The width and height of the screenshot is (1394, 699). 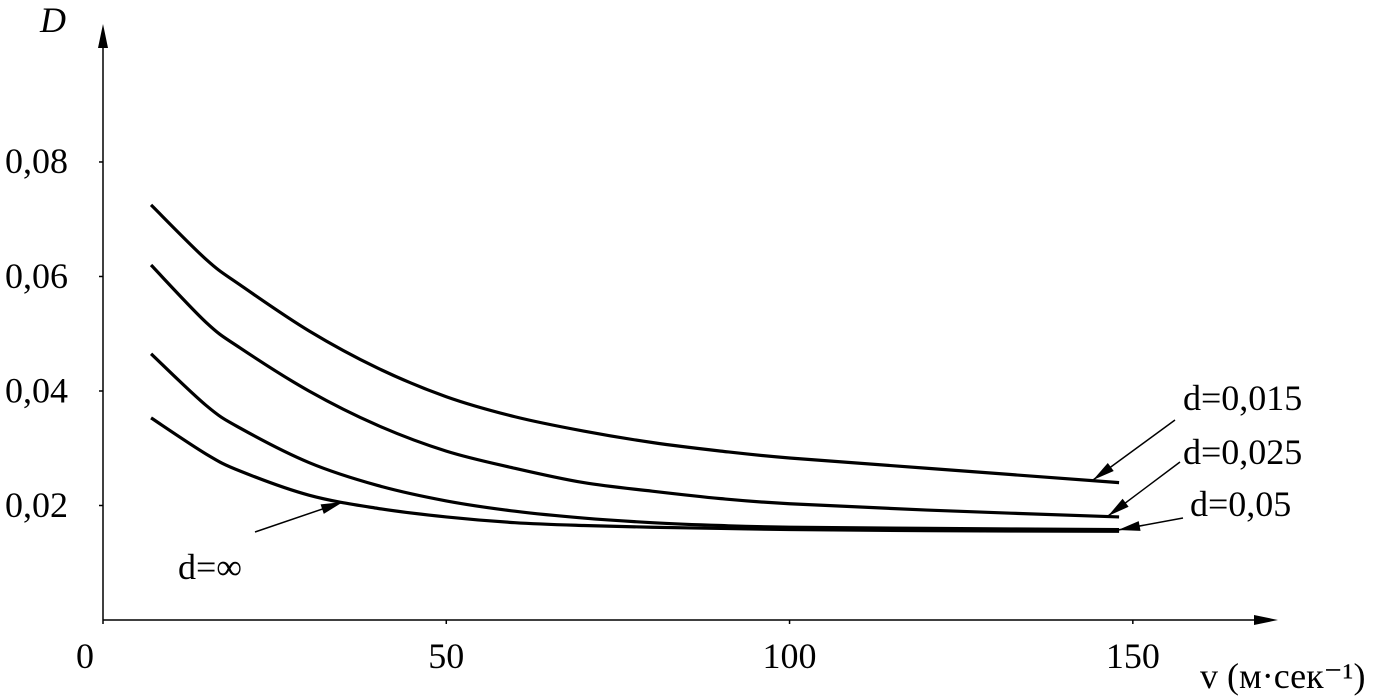 What do you see at coordinates (635, 474) in the screenshot?
I see `line-series` at bounding box center [635, 474].